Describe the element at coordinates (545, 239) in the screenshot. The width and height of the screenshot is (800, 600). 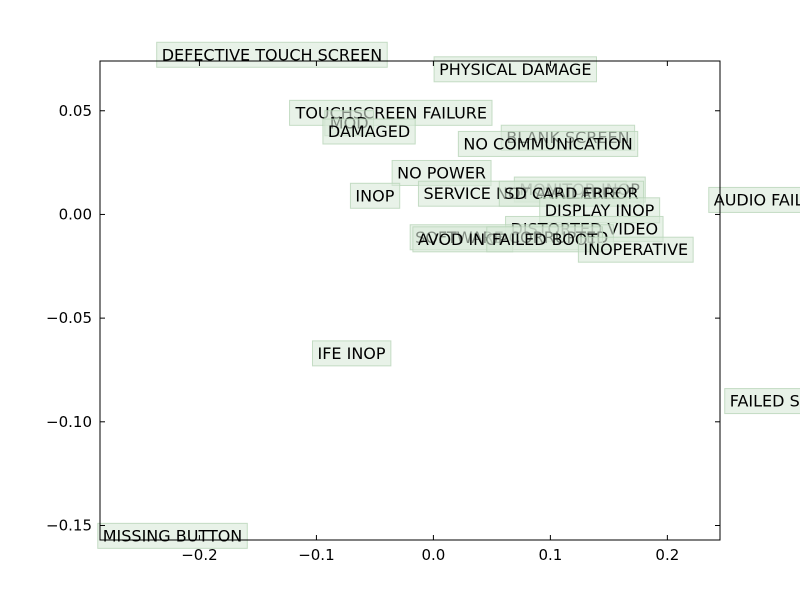
I see `point-label: FAILED BOOT` at that location.